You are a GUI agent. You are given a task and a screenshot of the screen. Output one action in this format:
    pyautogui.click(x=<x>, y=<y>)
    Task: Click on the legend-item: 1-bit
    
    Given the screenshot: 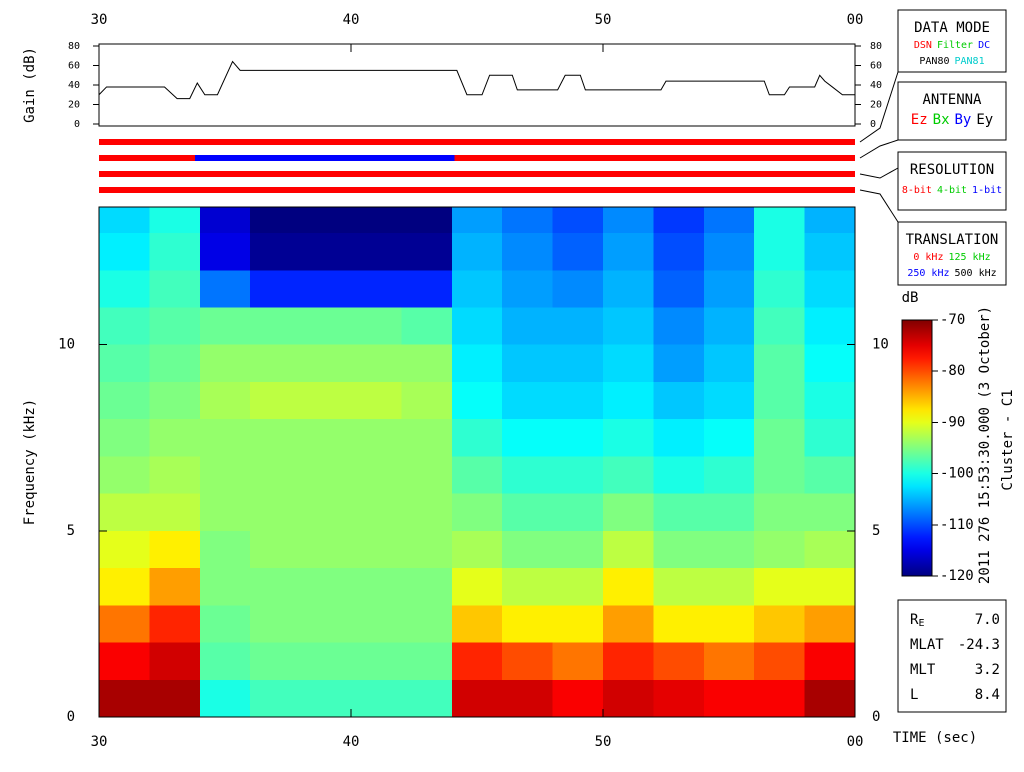 What is the action you would take?
    pyautogui.click(x=987, y=190)
    